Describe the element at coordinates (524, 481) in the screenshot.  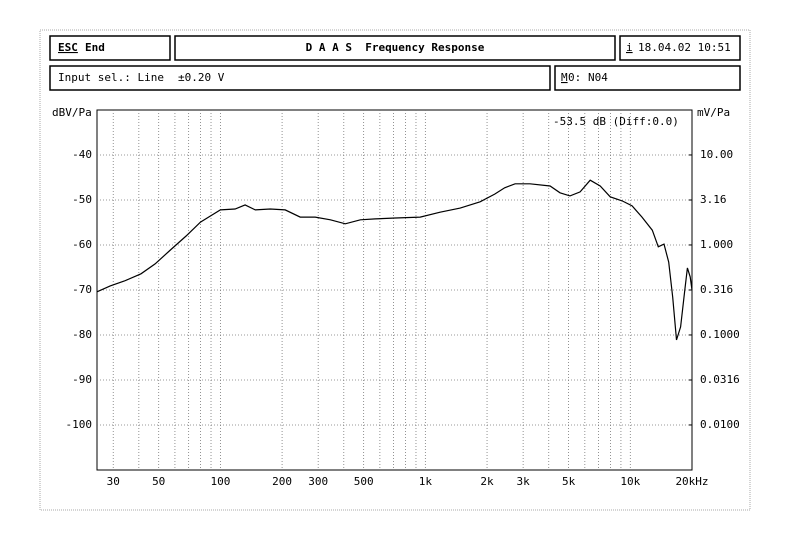
I see `x-tick-label: 3k` at that location.